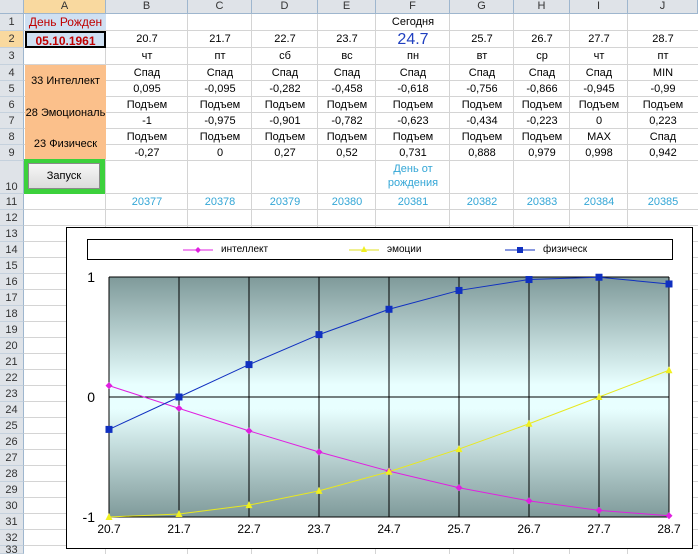 The height and width of the screenshot is (556, 698). I want to click on row-header-13: 13, so click(12, 234).